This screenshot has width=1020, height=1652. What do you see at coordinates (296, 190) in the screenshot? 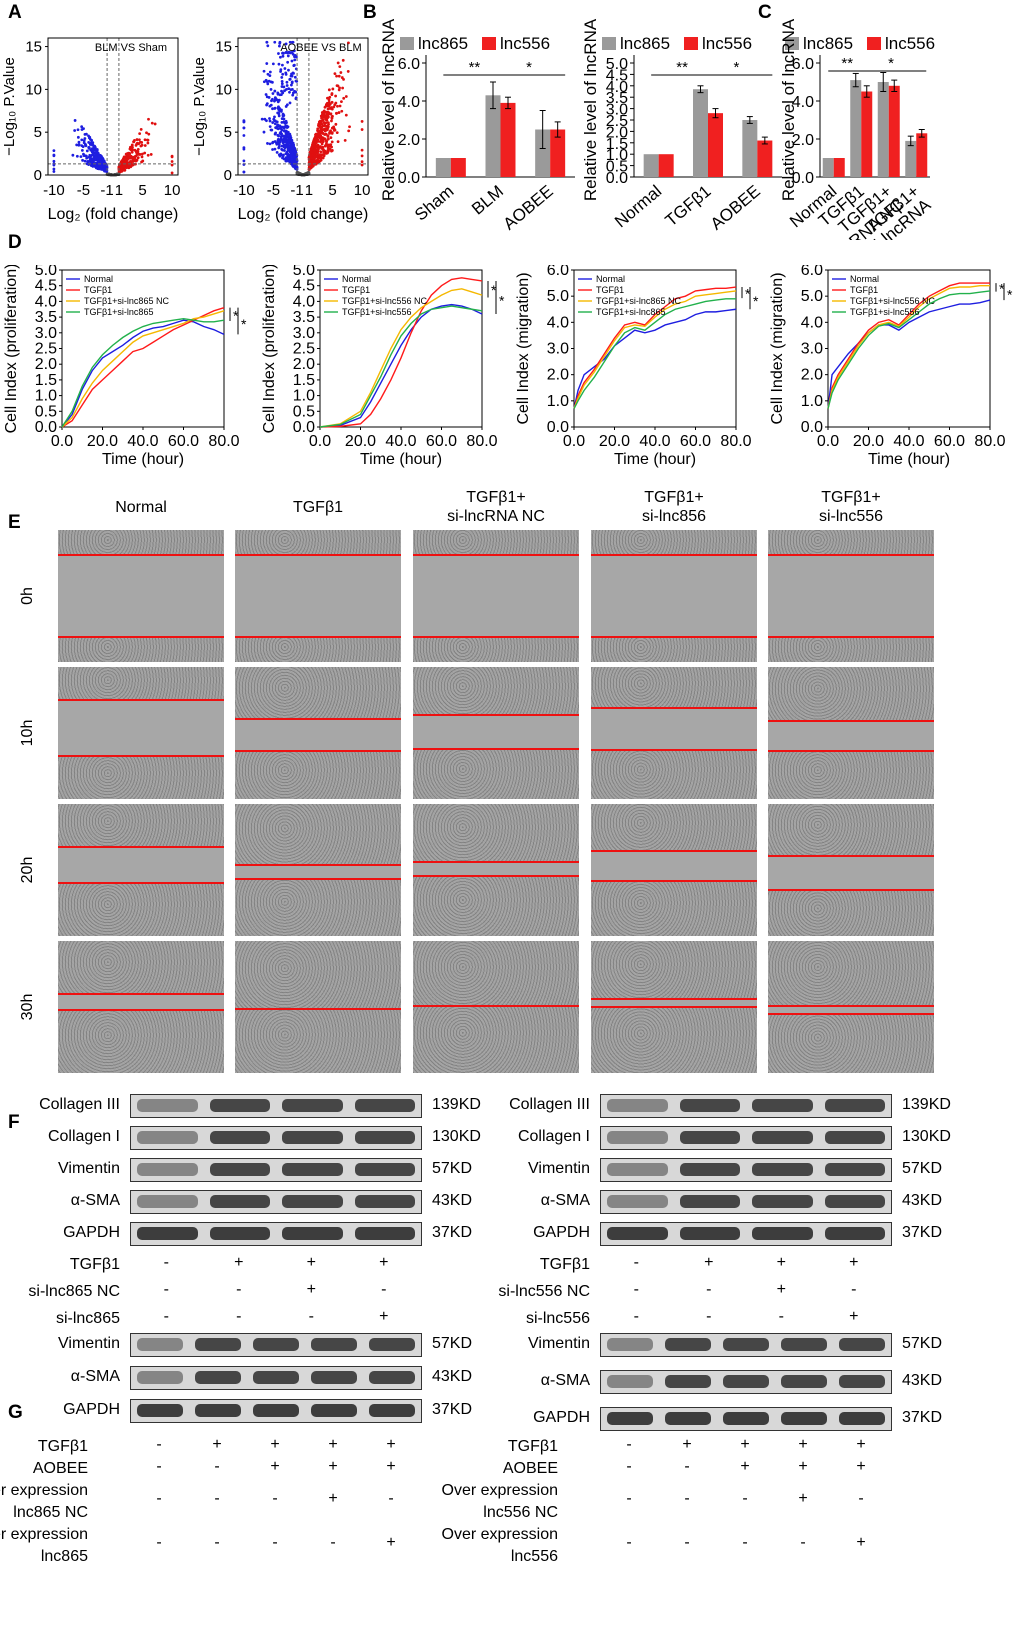
I see `volcano-xtick: -1` at bounding box center [296, 190].